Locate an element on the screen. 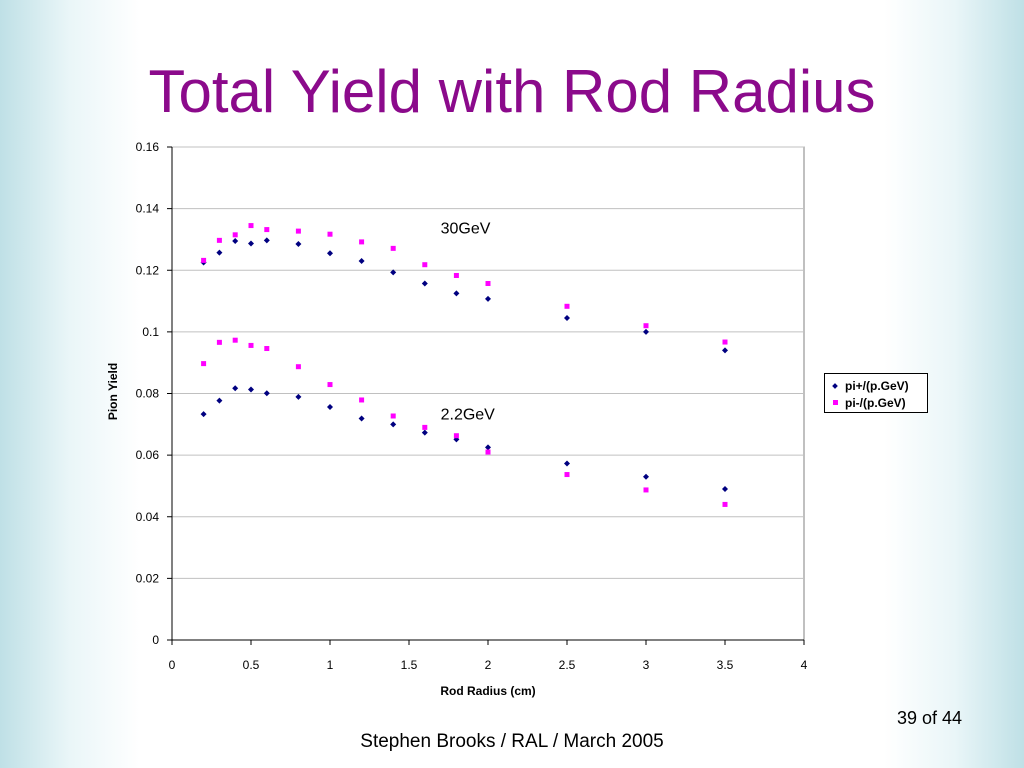 The height and width of the screenshot is (768, 1024). chart-legend: pi+/(p.GeV) pi-/(p.GeV) is located at coordinates (876, 393).